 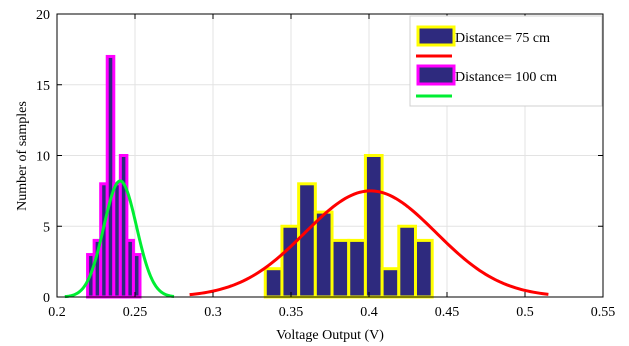 What do you see at coordinates (502, 38) in the screenshot?
I see `legend-label-75cm: Distance= 75 cm` at bounding box center [502, 38].